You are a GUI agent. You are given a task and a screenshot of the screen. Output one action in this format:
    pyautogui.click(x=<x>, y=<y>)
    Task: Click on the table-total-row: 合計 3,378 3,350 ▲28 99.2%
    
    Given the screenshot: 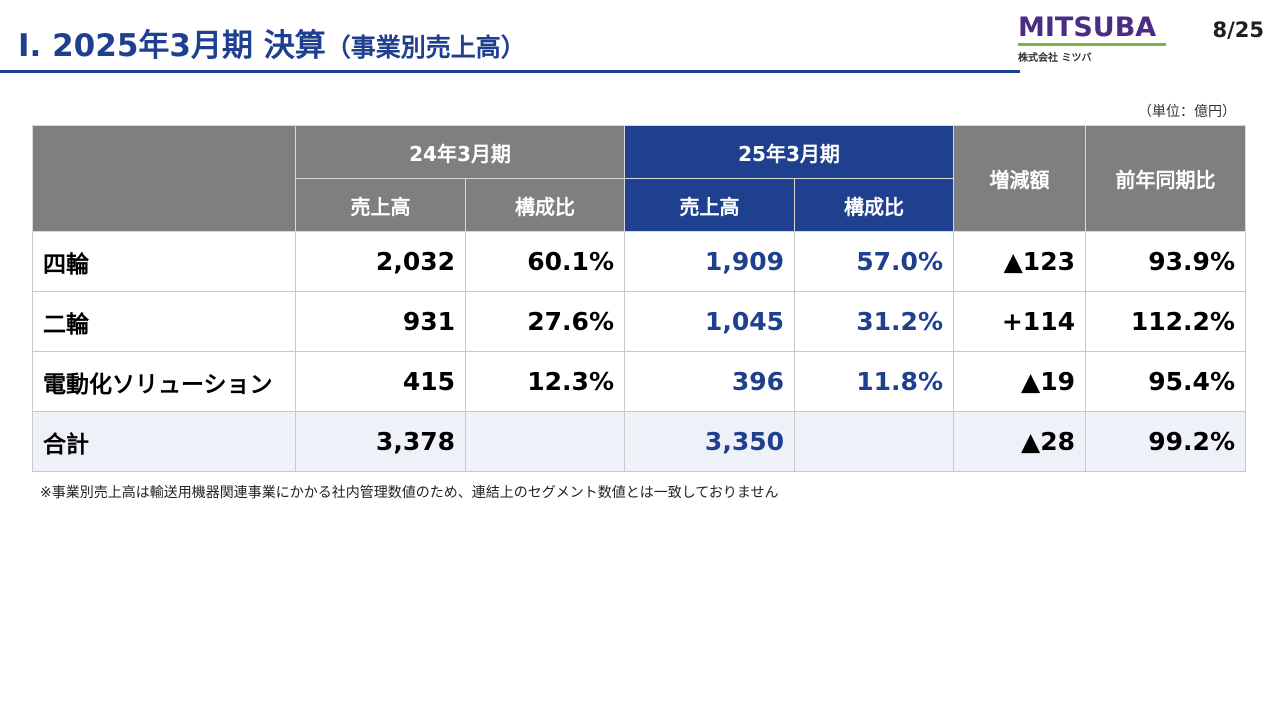 What is the action you would take?
    pyautogui.click(x=639, y=441)
    